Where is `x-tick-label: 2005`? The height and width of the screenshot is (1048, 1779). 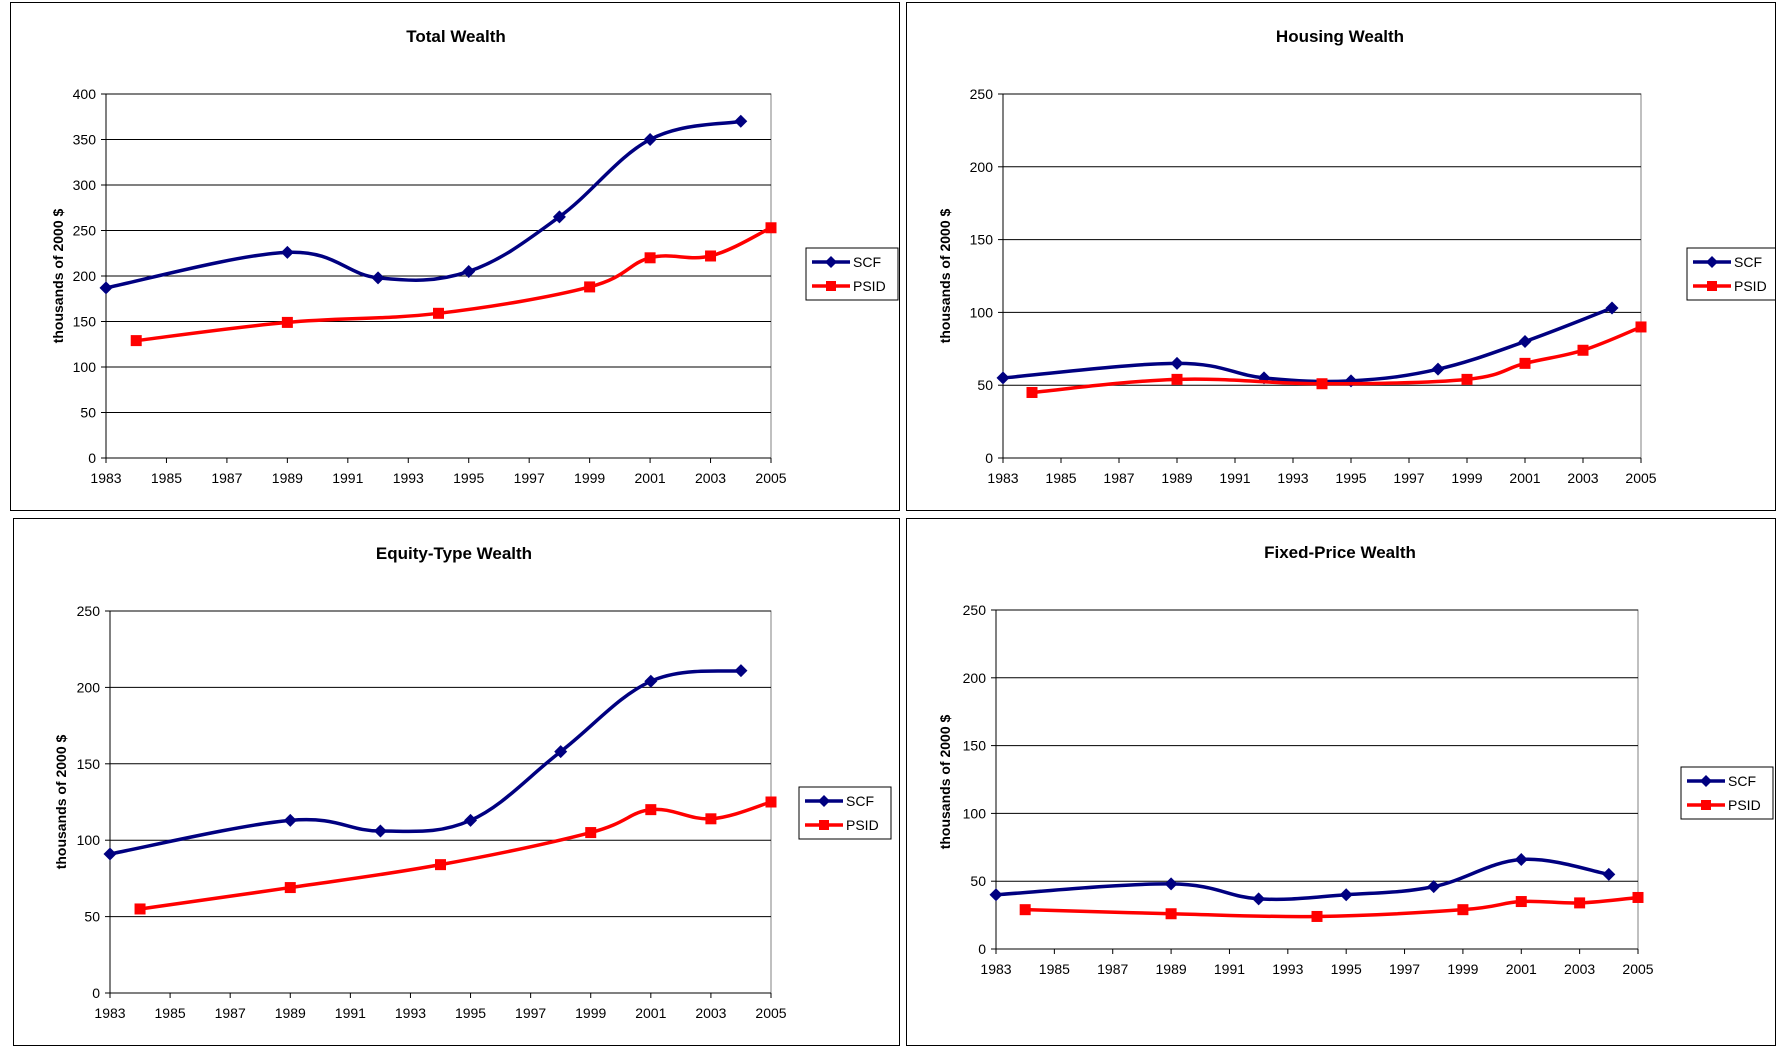 x-tick-label: 2005 is located at coordinates (1637, 969).